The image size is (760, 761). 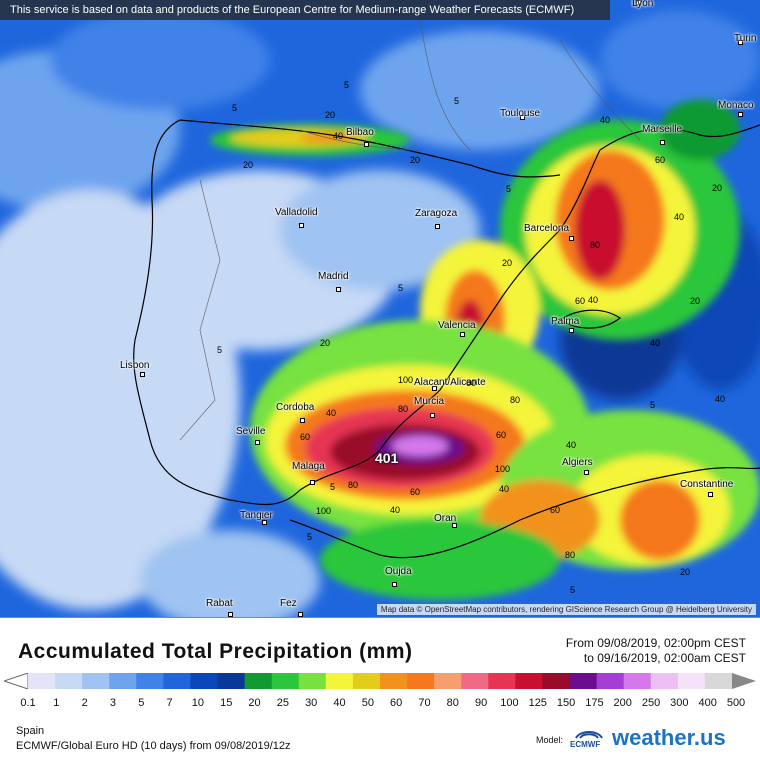 I want to click on weather-us-logo: weather.us, so click(x=669, y=737).